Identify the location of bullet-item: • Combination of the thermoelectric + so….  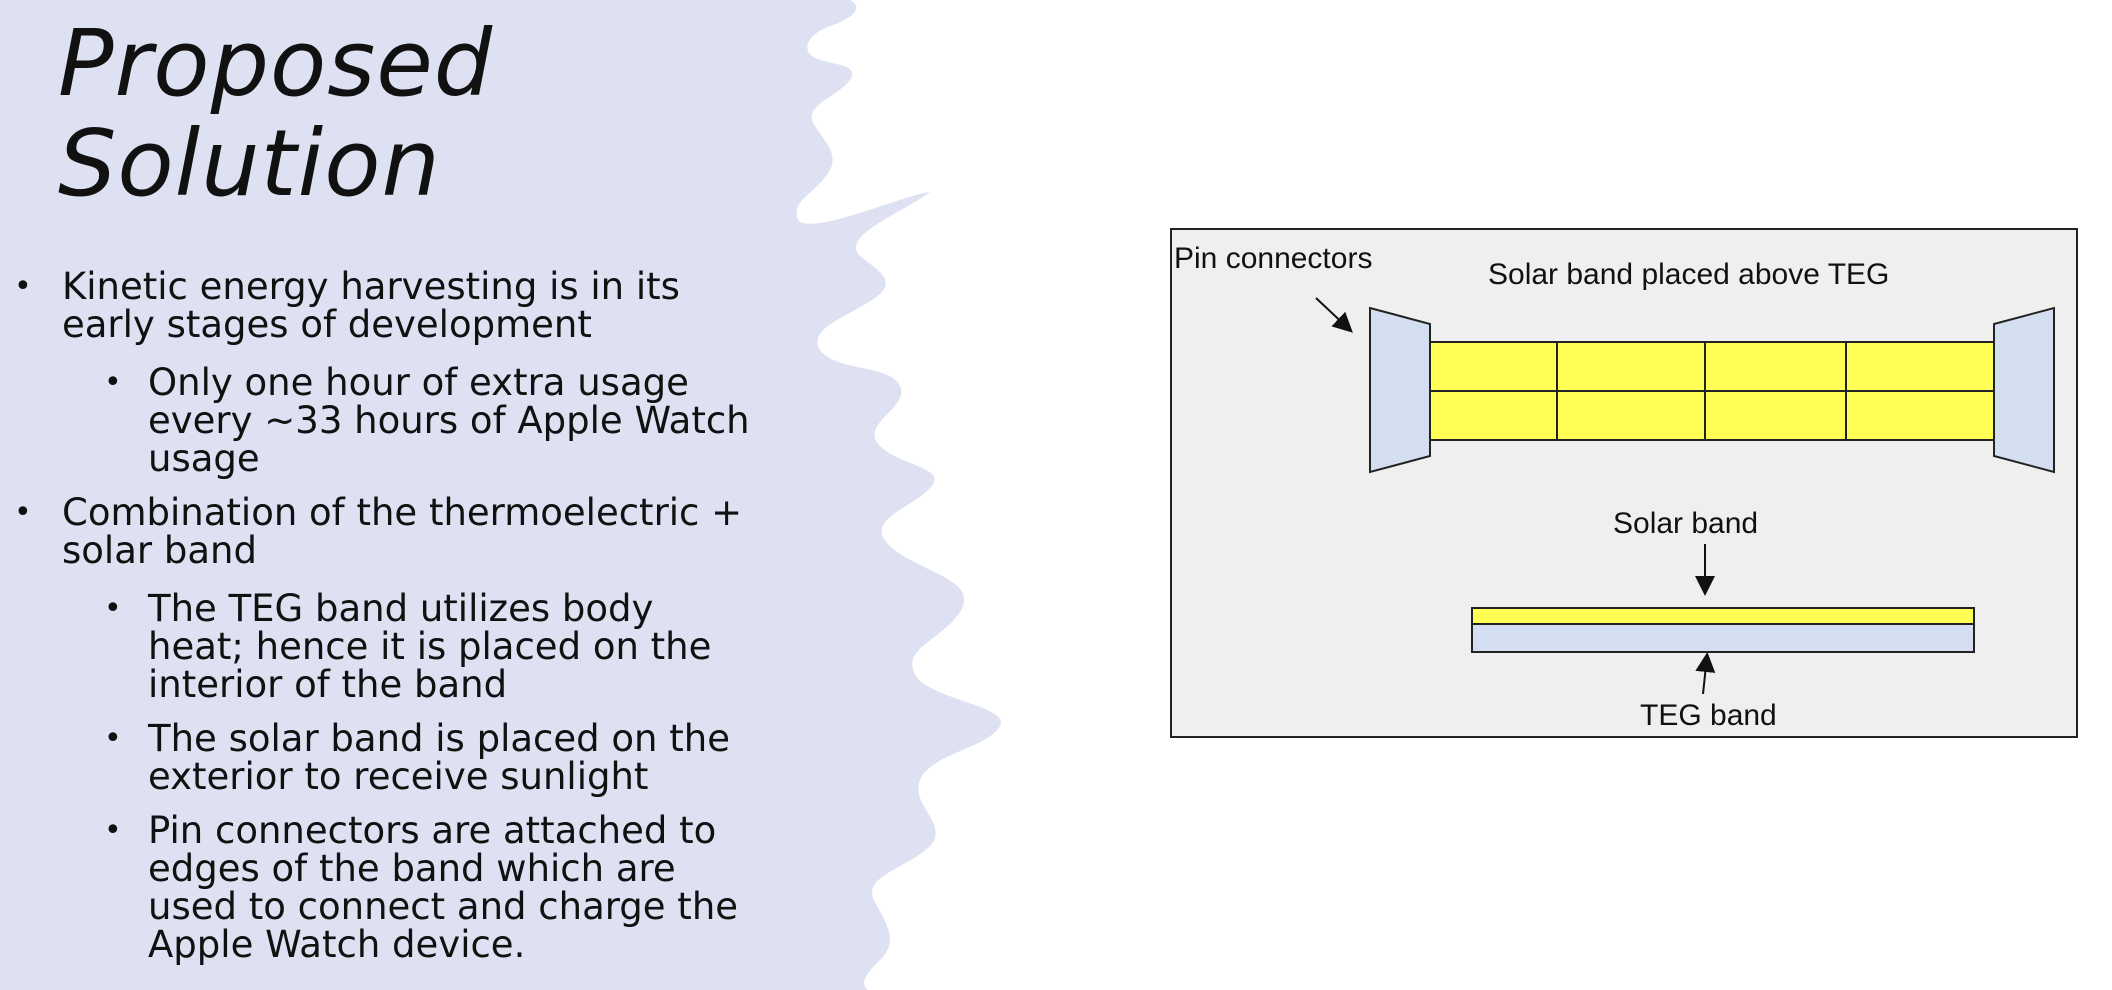
(380, 532).